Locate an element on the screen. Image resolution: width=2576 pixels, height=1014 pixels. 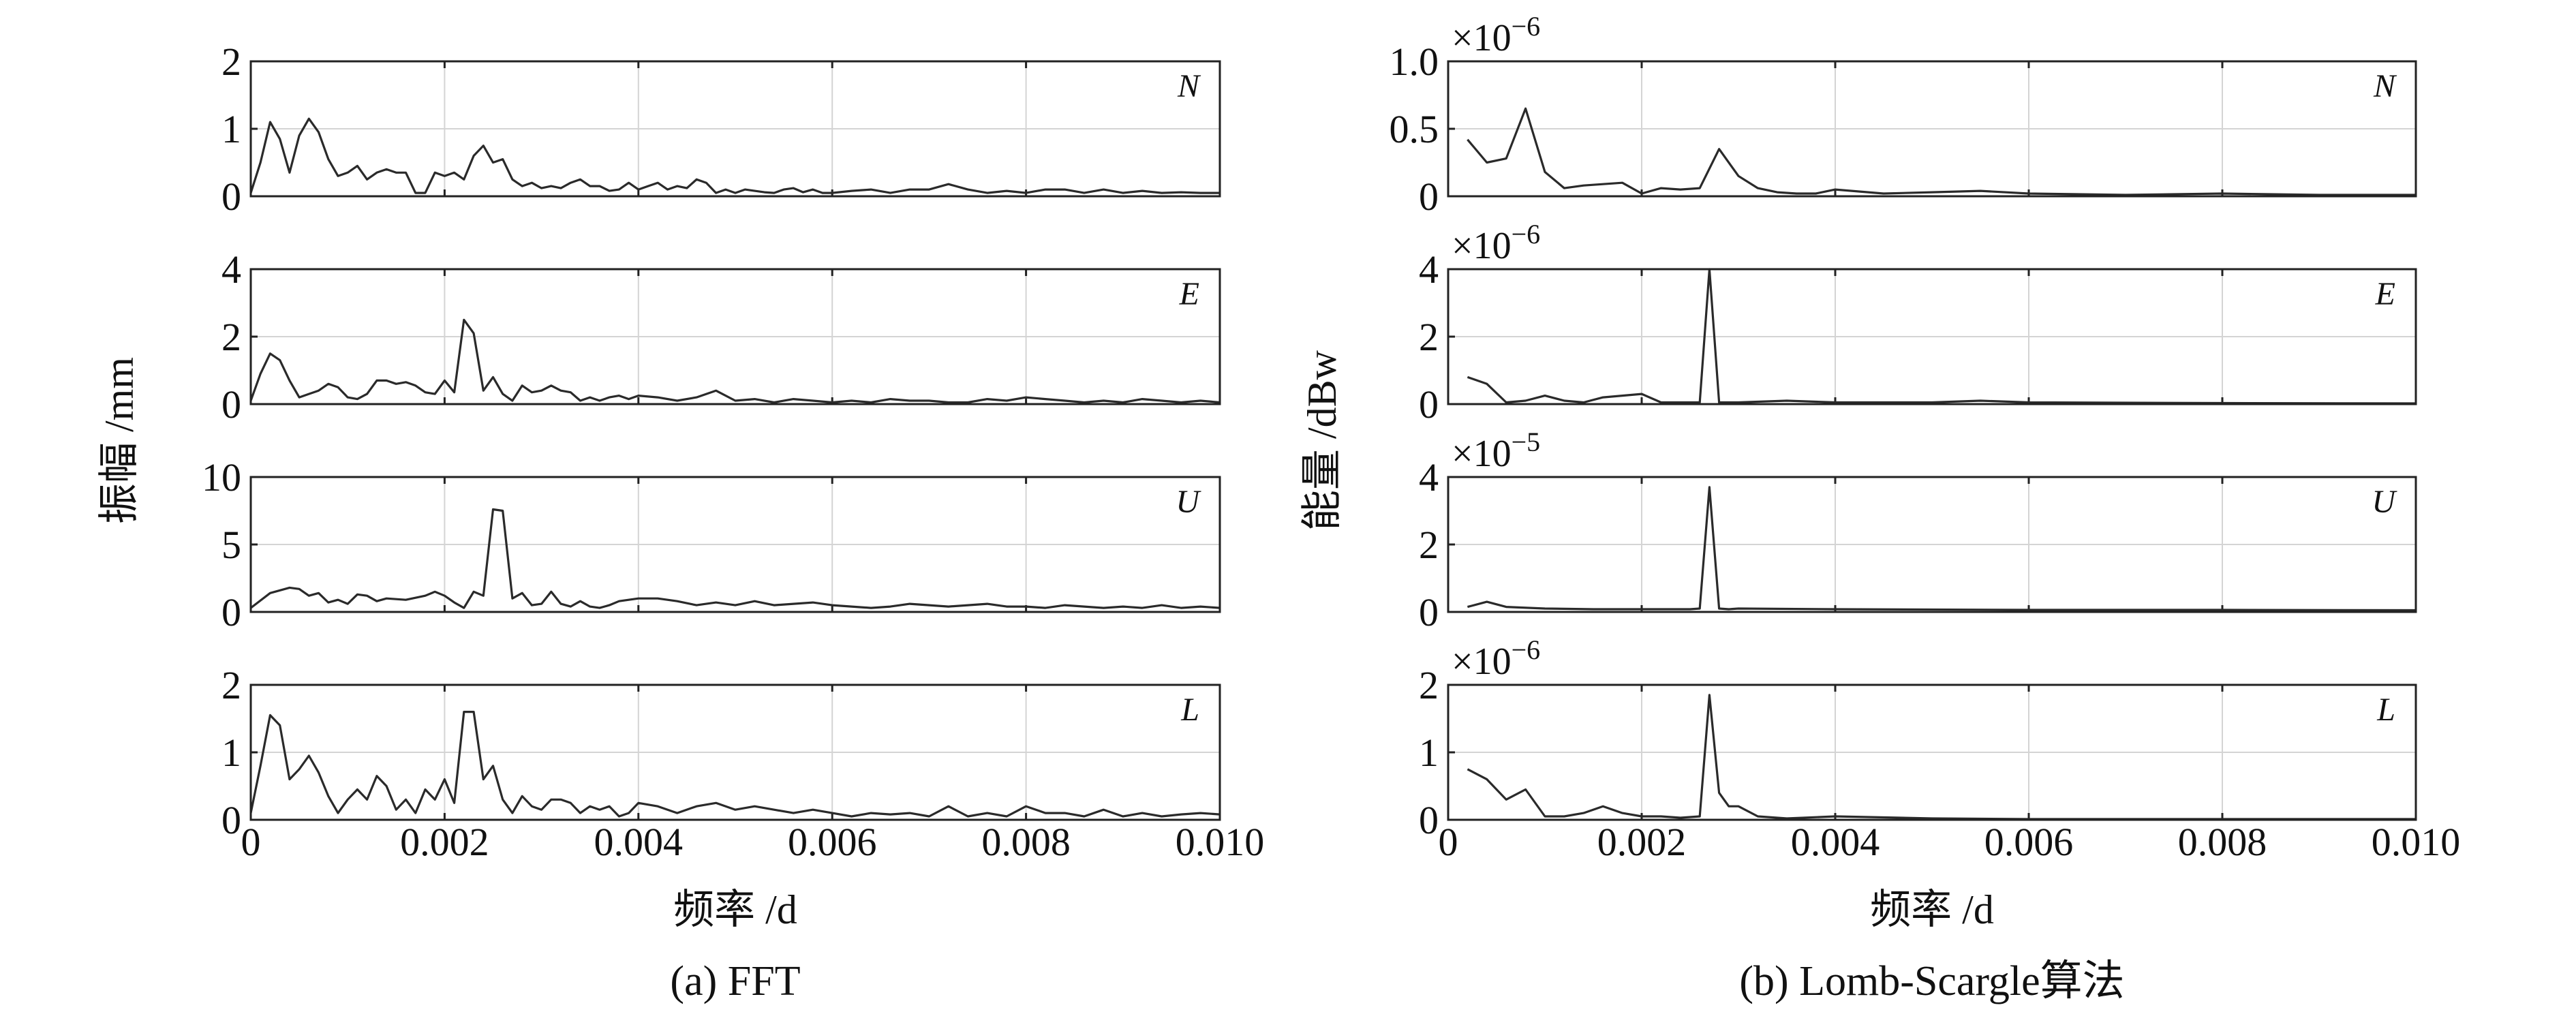
panel-E: 0 2 4 E is located at coordinates (721, 337).